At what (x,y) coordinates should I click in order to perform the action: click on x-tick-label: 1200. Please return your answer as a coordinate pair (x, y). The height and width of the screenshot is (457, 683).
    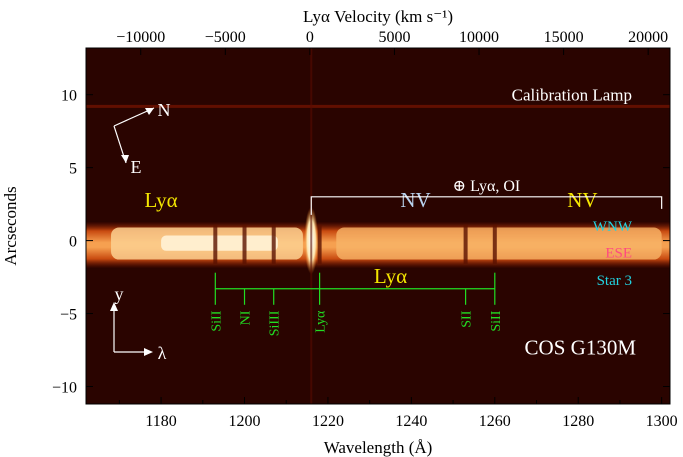
    Looking at the image, I should click on (245, 421).